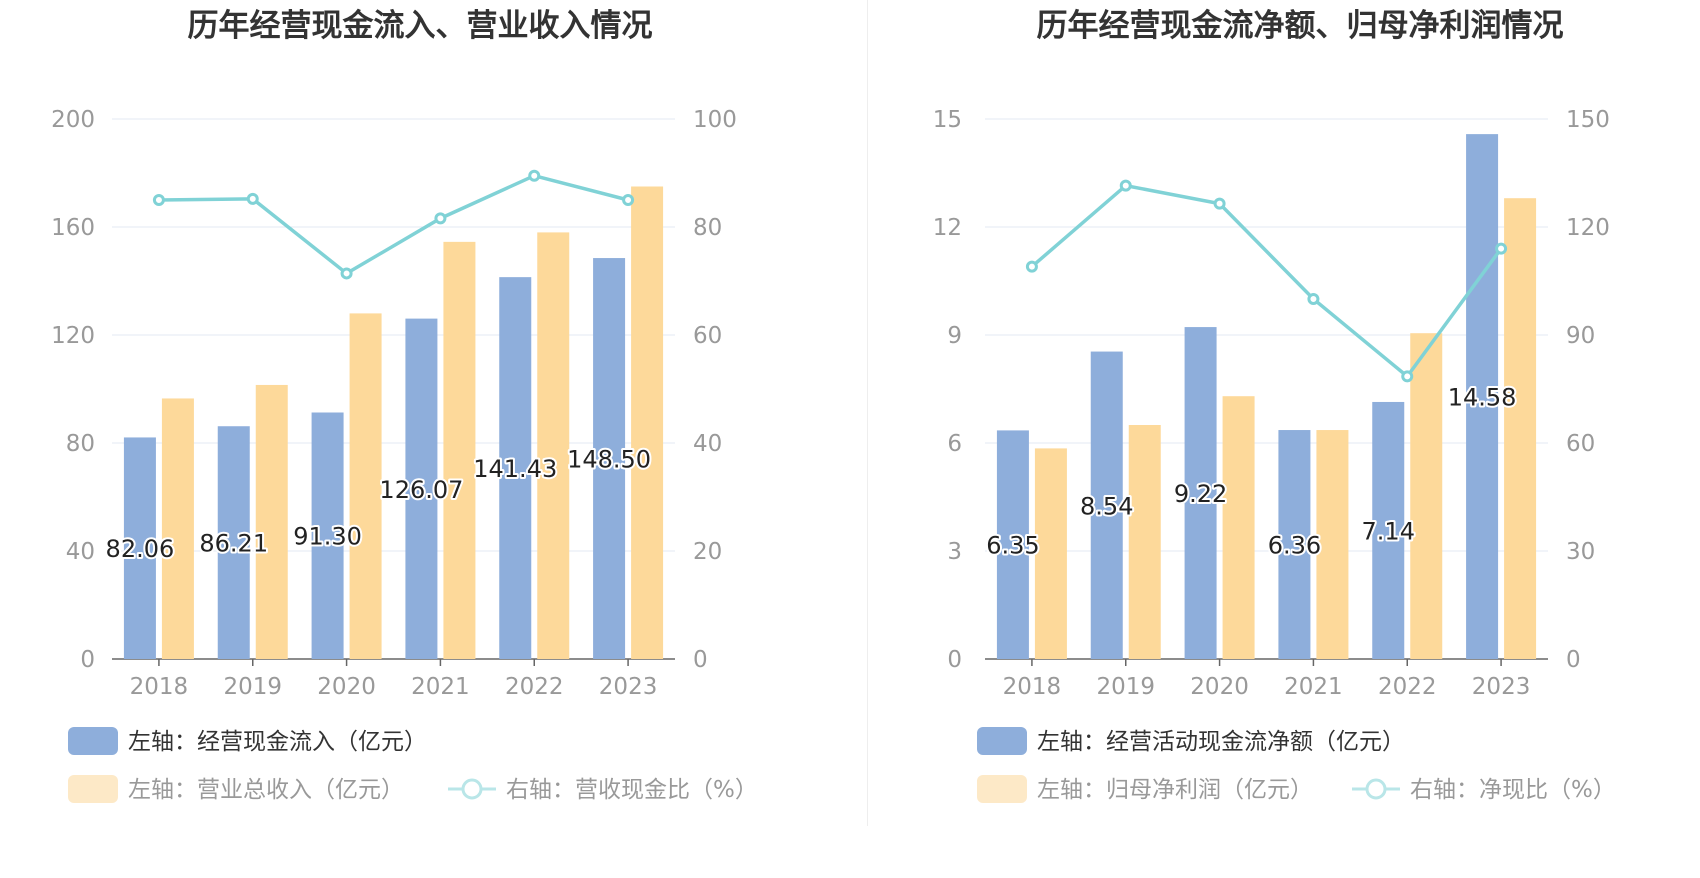  I want to click on data-label: 126.07, so click(421, 490).